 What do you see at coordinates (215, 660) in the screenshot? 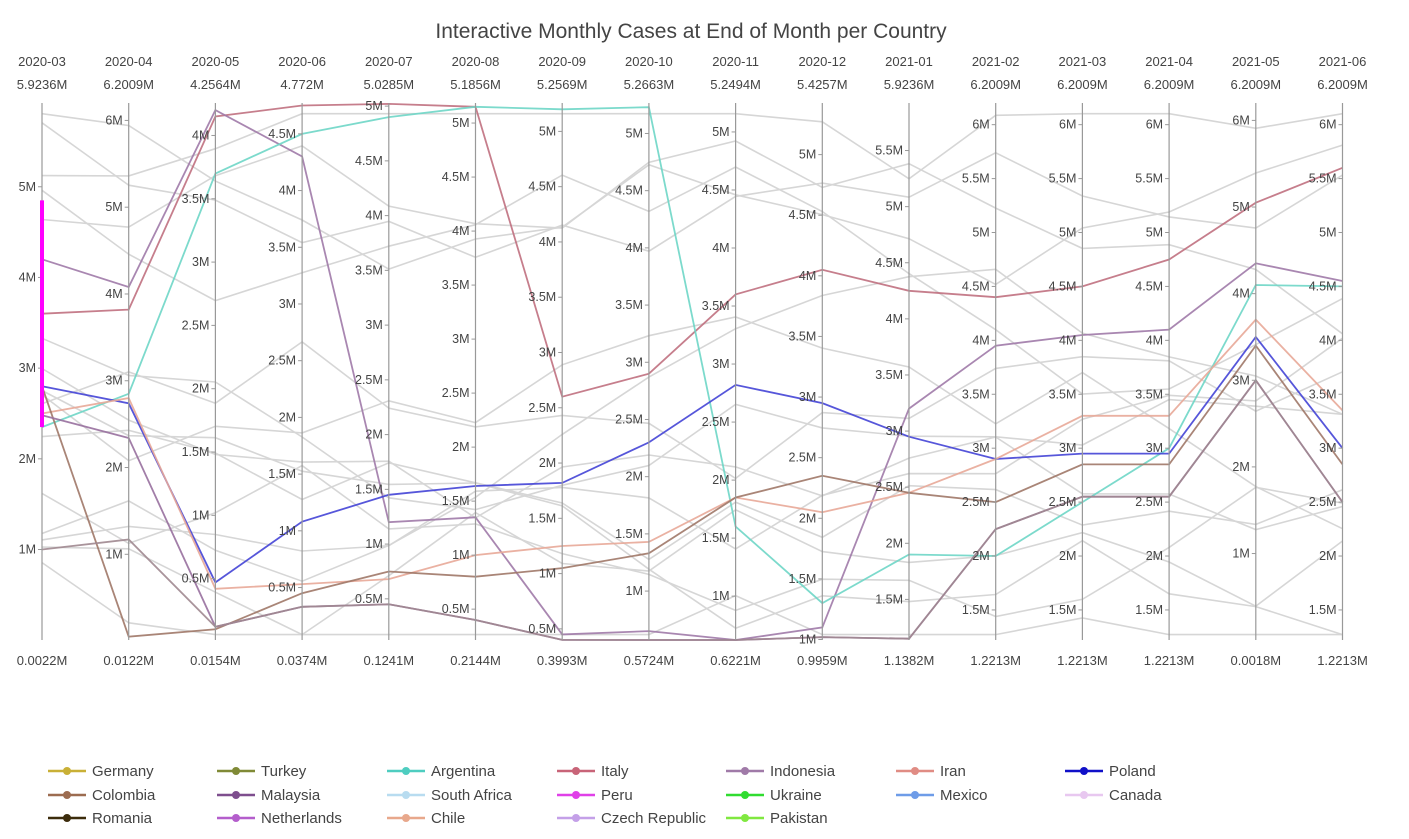
I see `axis-min-label: 0.0154M` at bounding box center [215, 660].